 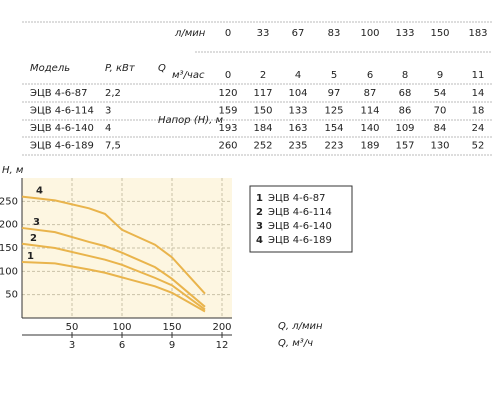 I want to click on cell: 117, so click(x=262, y=93).